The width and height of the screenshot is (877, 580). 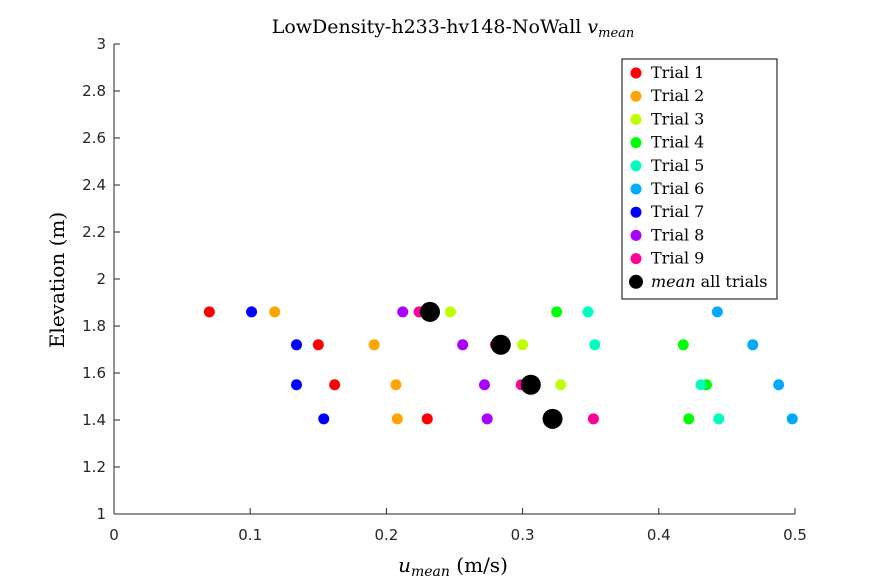 What do you see at coordinates (94, 185) in the screenshot?
I see `y-tick-label: 2.4` at bounding box center [94, 185].